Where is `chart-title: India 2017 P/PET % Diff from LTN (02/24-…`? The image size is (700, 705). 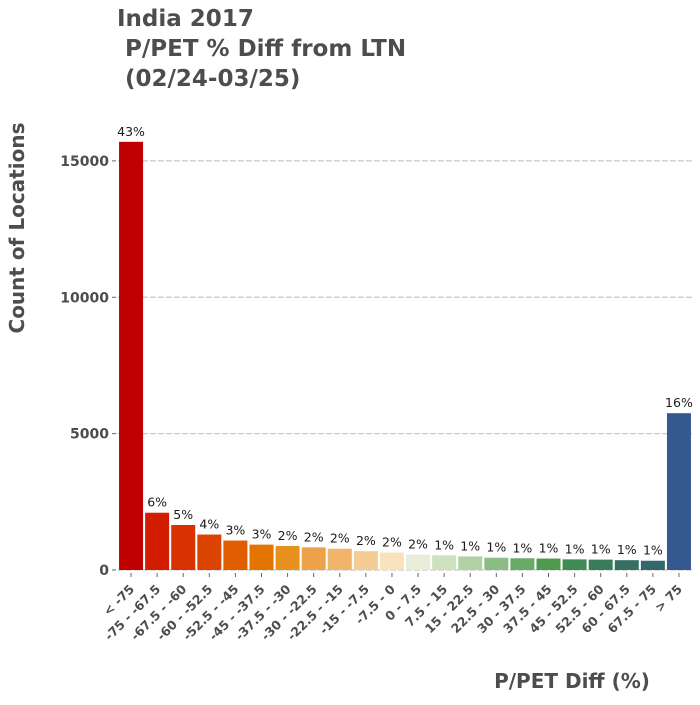 chart-title: India 2017 P/PET % Diff from LTN (02/24-… is located at coordinates (261, 49).